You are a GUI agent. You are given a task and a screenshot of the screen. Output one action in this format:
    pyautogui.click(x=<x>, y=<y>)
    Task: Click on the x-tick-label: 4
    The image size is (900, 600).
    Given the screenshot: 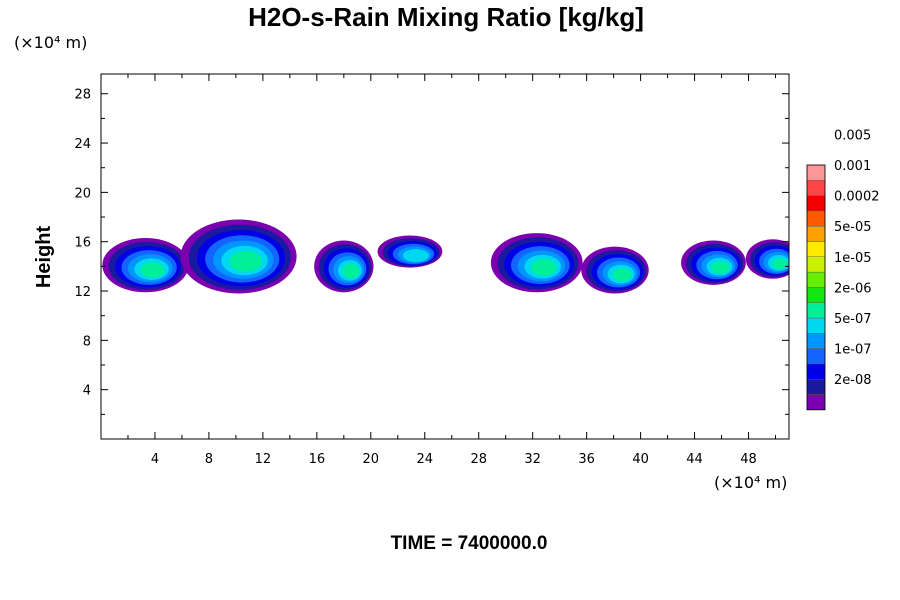 What is the action you would take?
    pyautogui.click(x=155, y=459)
    